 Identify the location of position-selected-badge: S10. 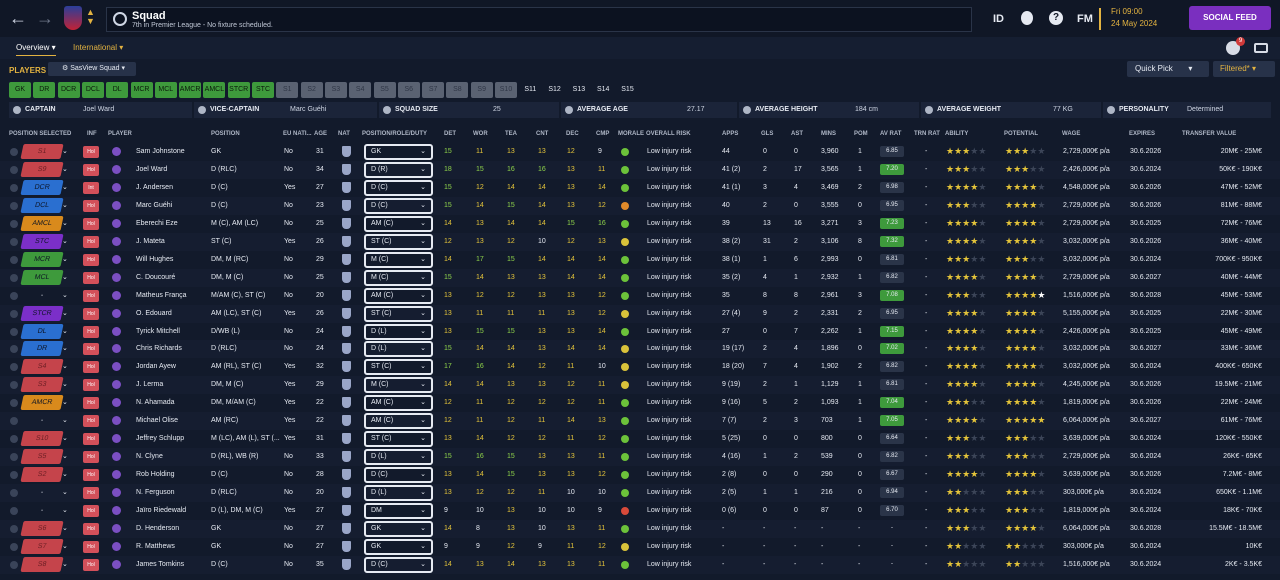
(42, 439).